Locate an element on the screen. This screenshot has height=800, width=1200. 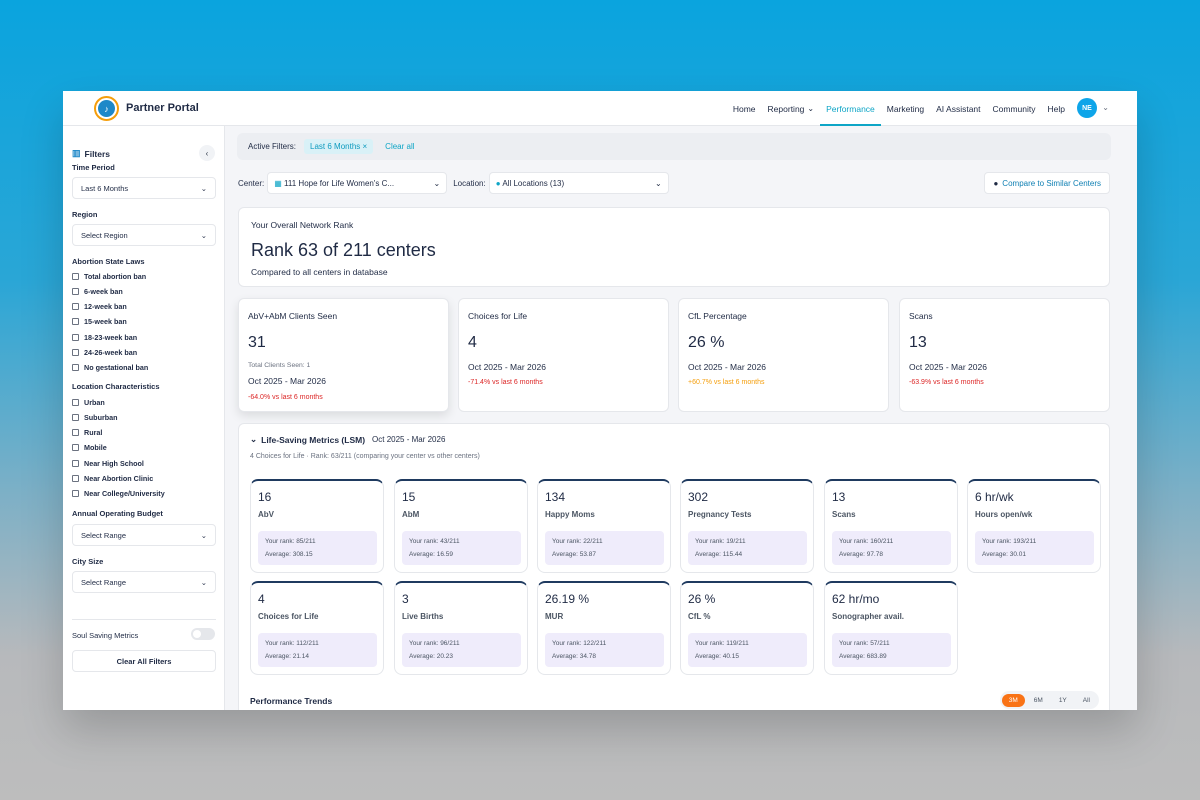
close-icon: × is located at coordinates (365, 146).